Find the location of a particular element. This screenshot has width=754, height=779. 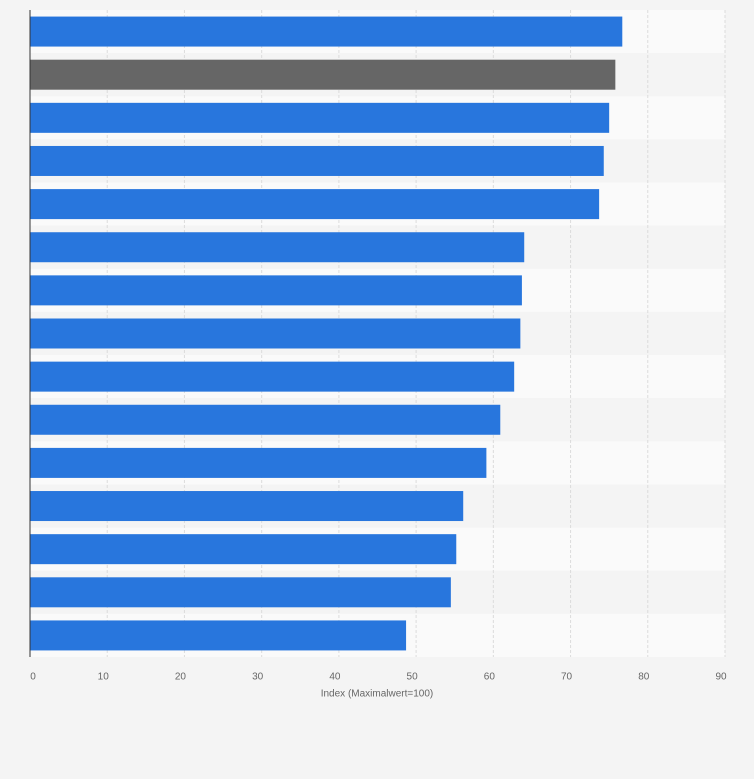

x-tick-label: 20 is located at coordinates (181, 677).